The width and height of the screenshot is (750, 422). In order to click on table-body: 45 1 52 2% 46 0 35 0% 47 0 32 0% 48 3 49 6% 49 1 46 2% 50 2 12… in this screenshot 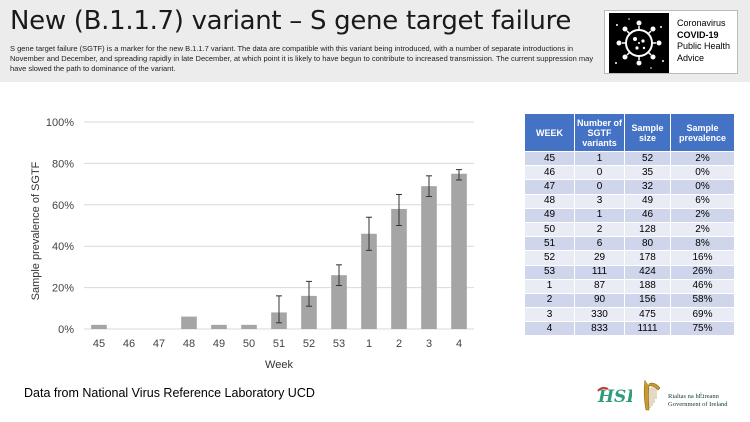, I will do `click(629, 243)`.